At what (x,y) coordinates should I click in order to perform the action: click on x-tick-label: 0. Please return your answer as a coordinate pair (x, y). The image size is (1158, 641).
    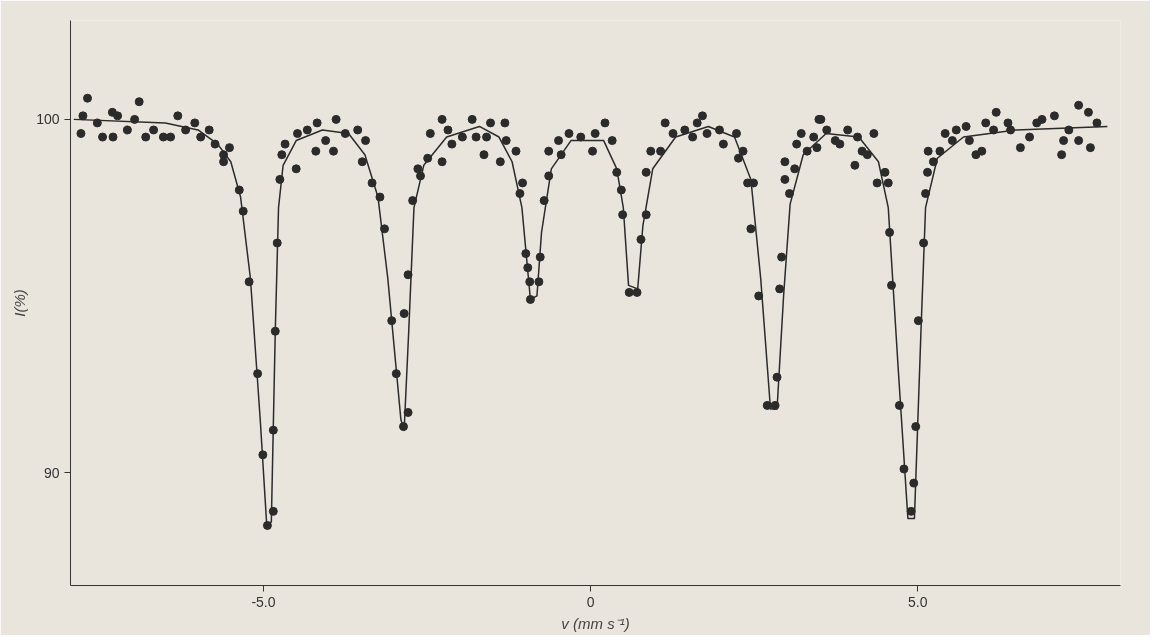
    Looking at the image, I should click on (590, 601).